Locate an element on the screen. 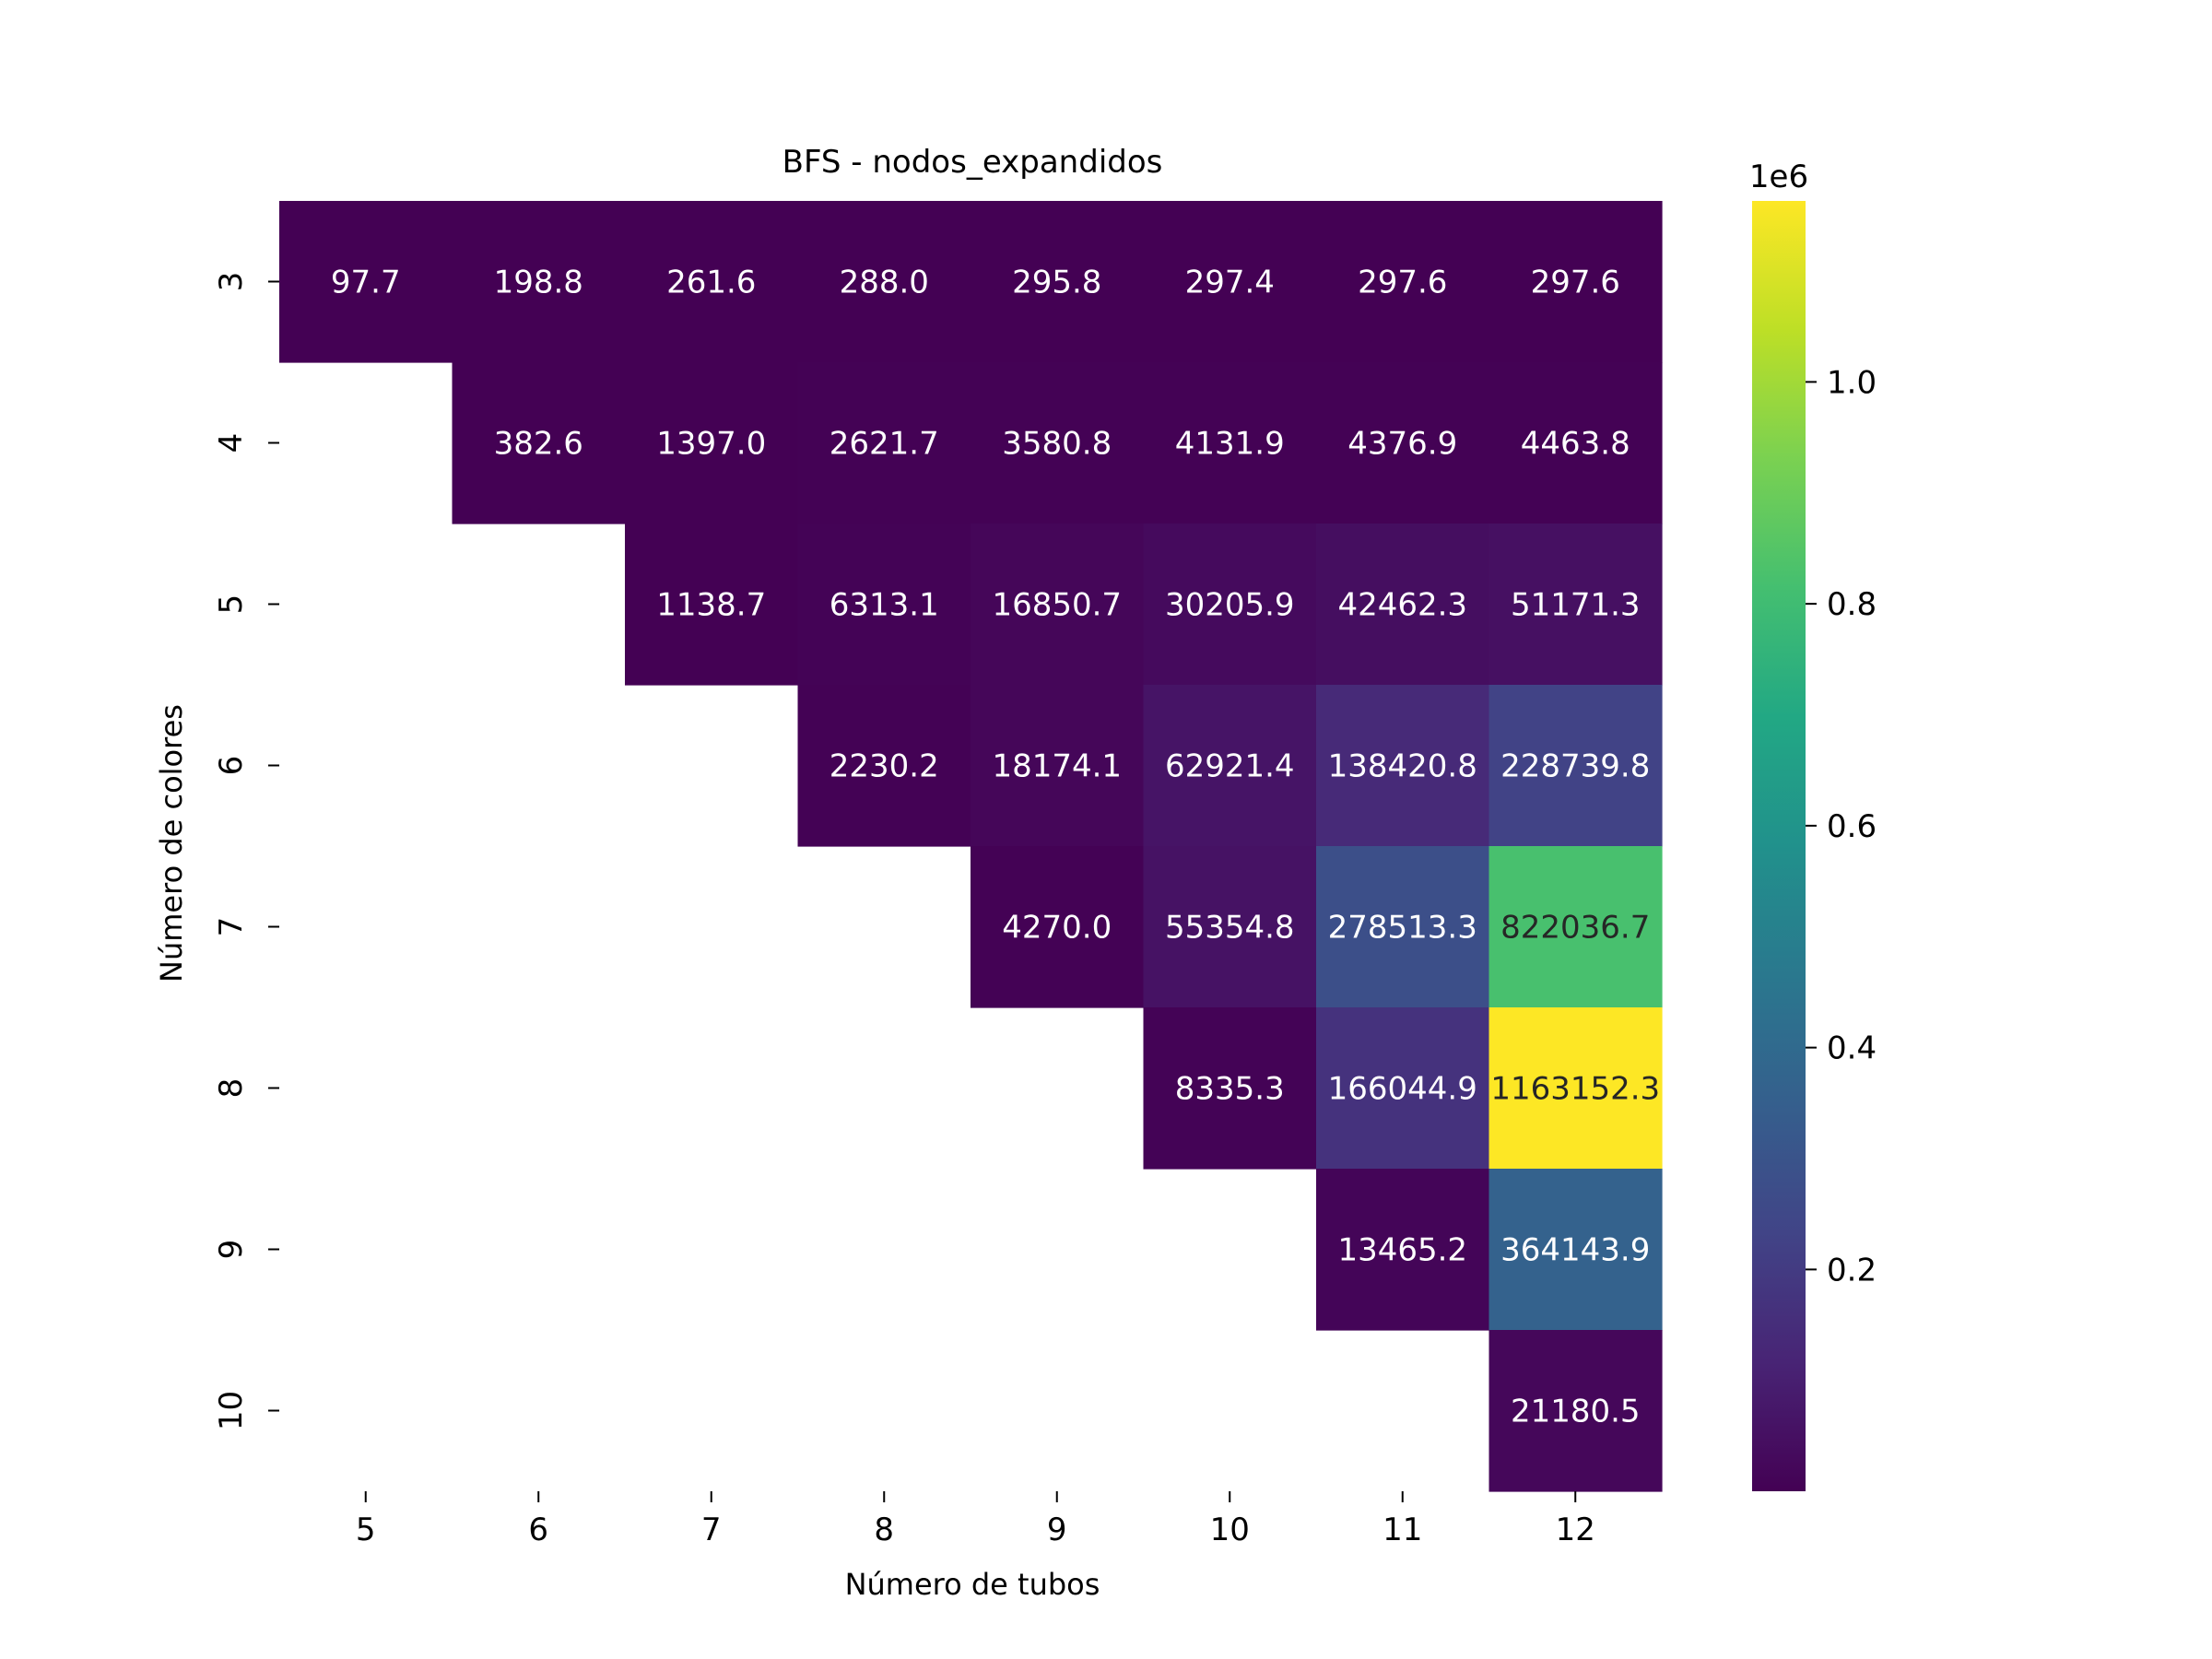  cell-value-label: 228739.8 is located at coordinates (1575, 766).